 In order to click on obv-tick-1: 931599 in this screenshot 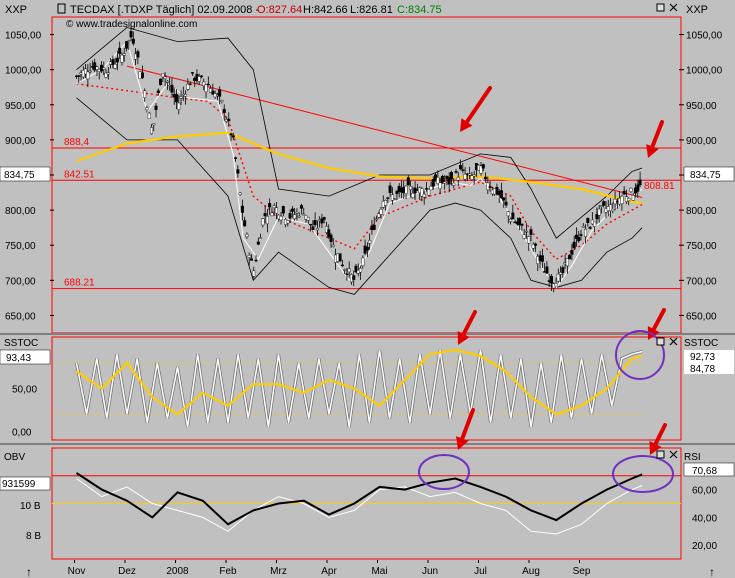, I will do `click(19, 484)`.